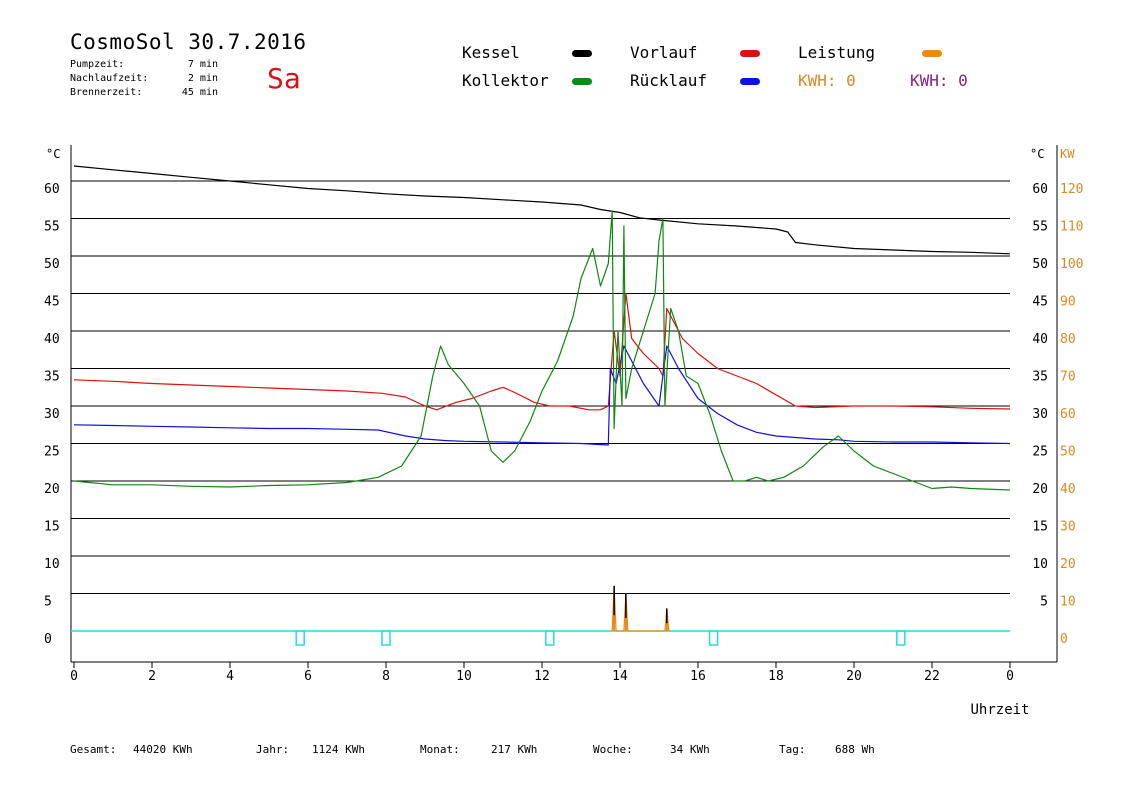 The height and width of the screenshot is (812, 1148). What do you see at coordinates (613, 749) in the screenshot?
I see `footer-woche-label: Woche:` at bounding box center [613, 749].